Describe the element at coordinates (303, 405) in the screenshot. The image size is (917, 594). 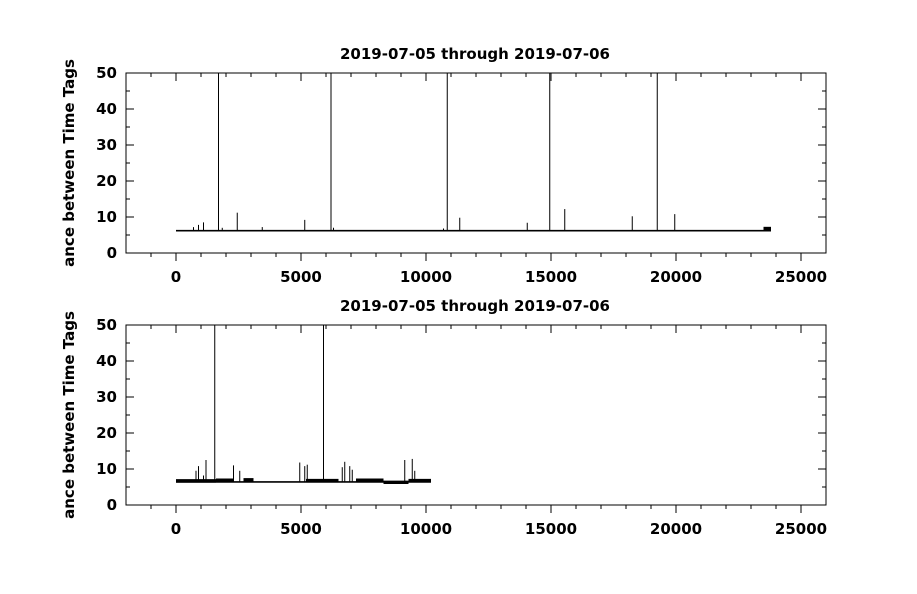
I see `data-marks` at that location.